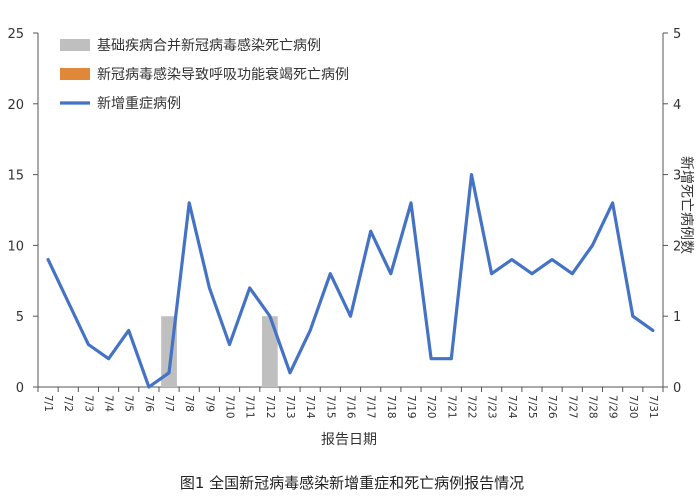 This screenshot has height=500, width=700. What do you see at coordinates (677, 176) in the screenshot?
I see `y-tick-label-right: 3` at bounding box center [677, 176].